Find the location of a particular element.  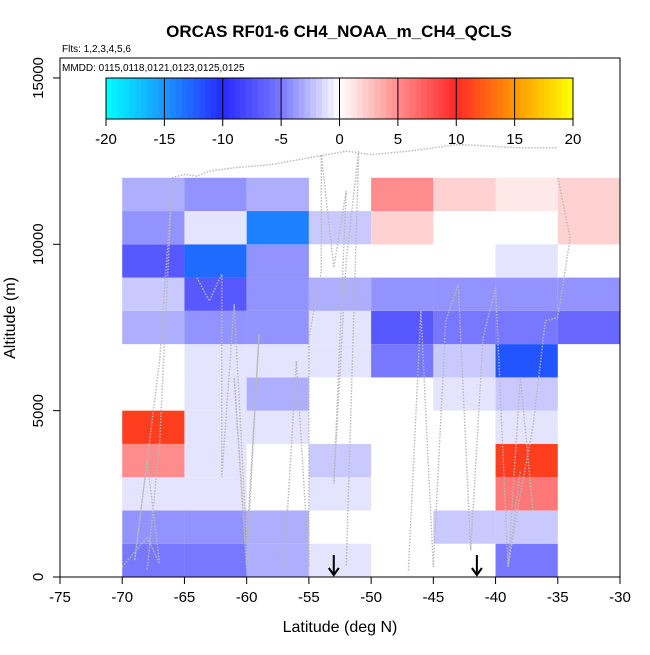

x-axis-label: Latitude (deg N) is located at coordinates (340, 627).